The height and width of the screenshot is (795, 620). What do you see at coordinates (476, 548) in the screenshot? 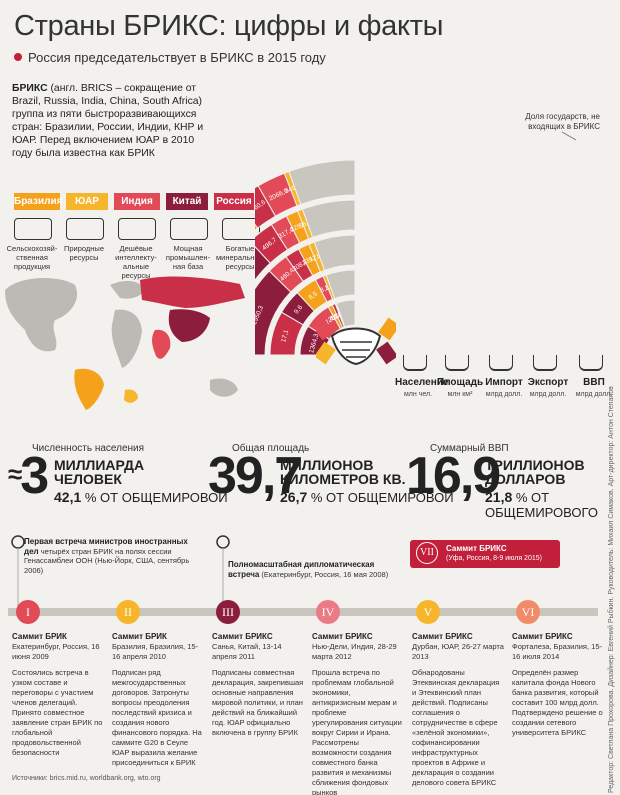
I see `summit7-title: Саммит БРИКС` at bounding box center [476, 548].